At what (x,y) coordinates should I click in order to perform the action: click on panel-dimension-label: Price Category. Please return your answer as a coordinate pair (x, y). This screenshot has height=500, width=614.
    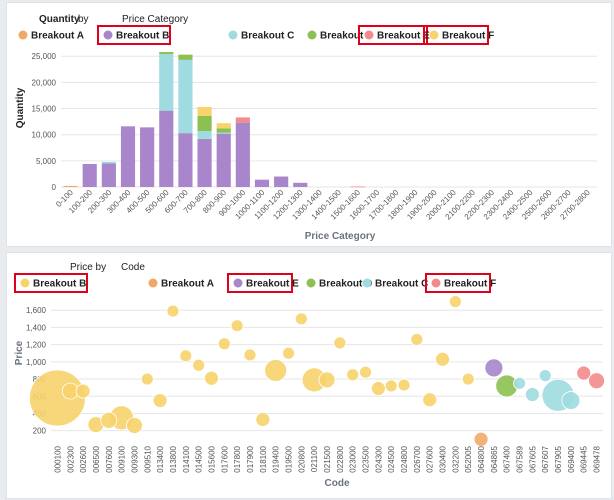
    Looking at the image, I should click on (155, 19).